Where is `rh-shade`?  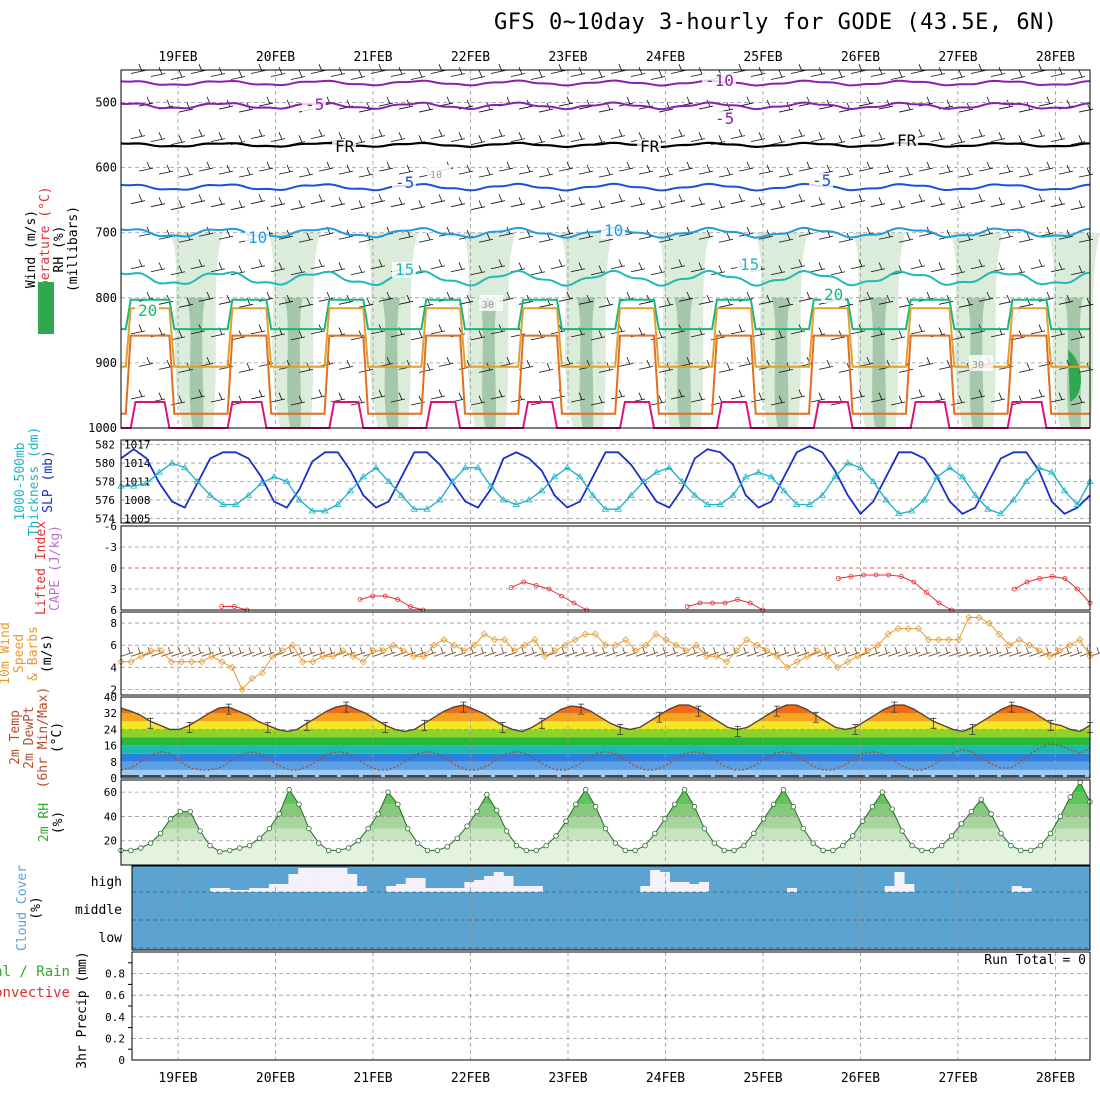
rh-shade is located at coordinates (196, 362).